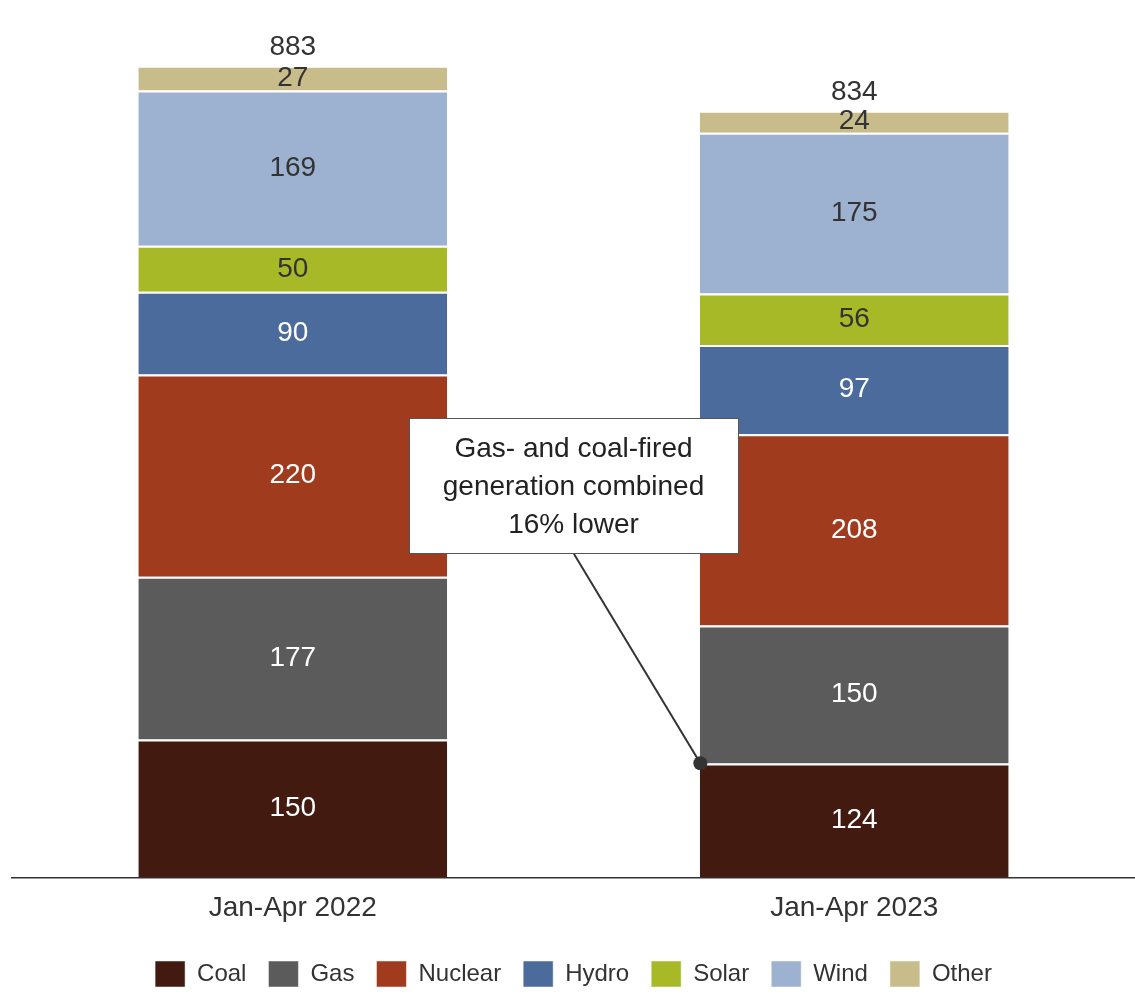  What do you see at coordinates (854, 819) in the screenshot?
I see `data-label: 124` at bounding box center [854, 819].